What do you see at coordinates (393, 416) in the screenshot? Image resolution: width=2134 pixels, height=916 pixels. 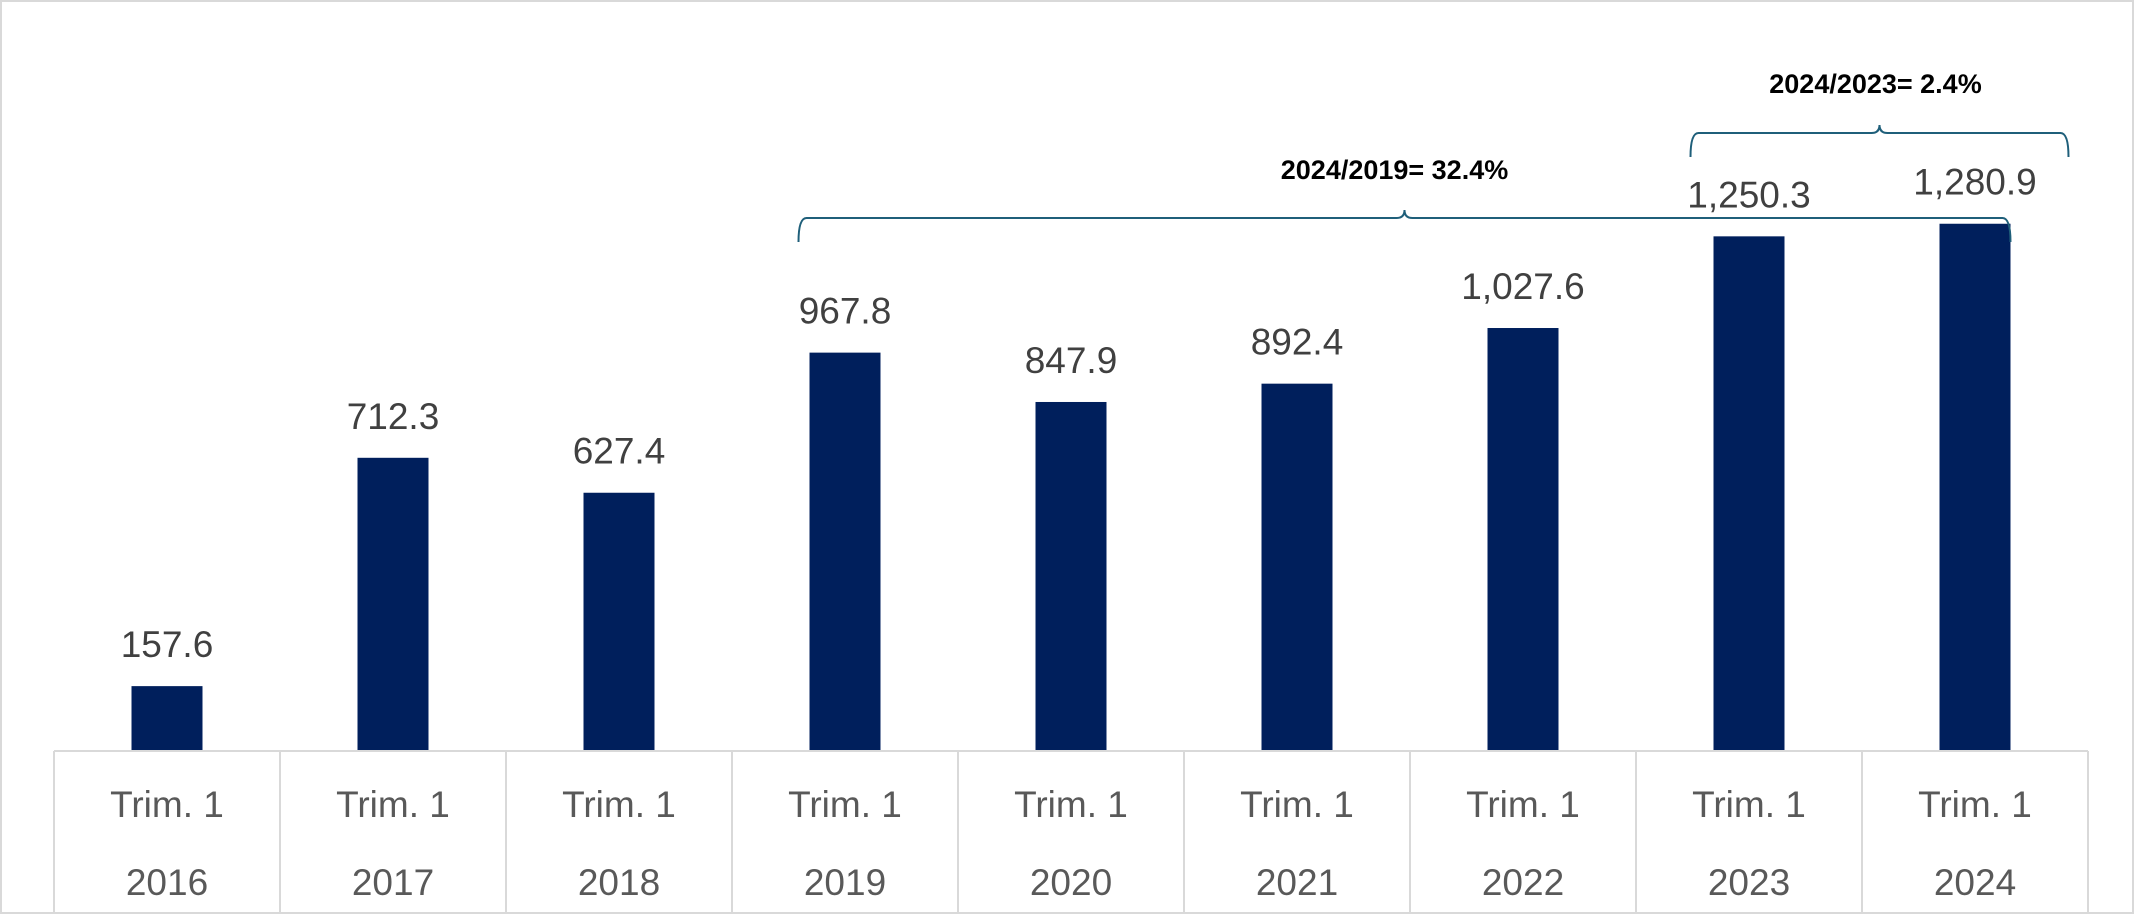 I see `data-label: 712.3` at bounding box center [393, 416].